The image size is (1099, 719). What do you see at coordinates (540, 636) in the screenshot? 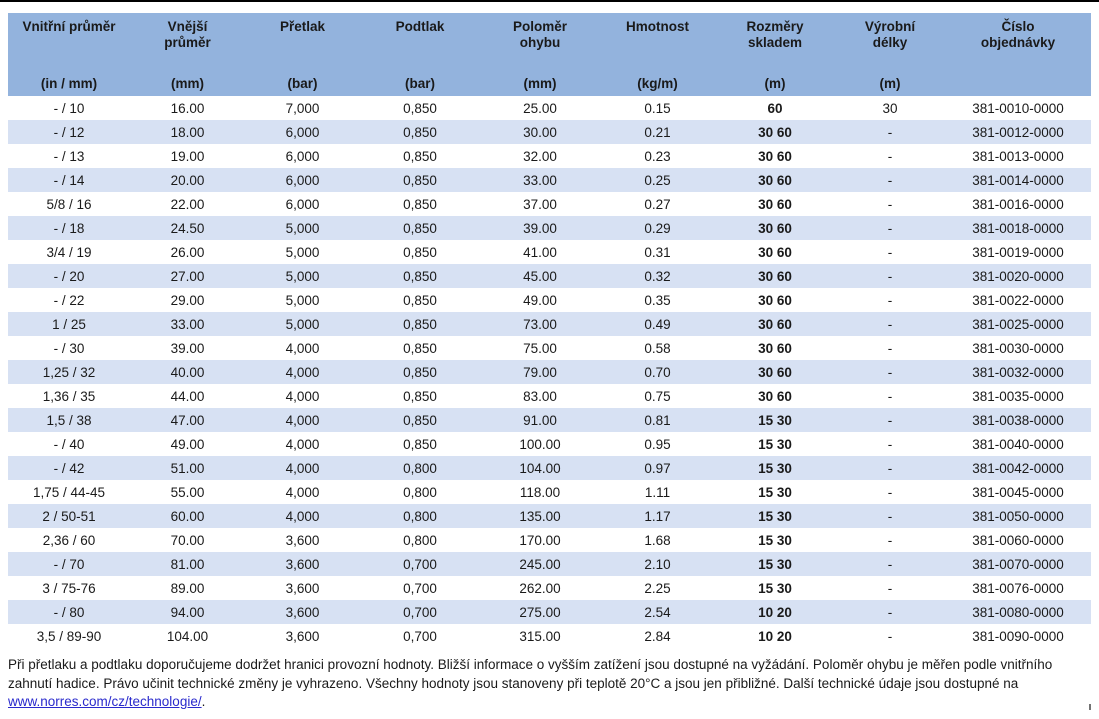
I see `table-cell: 315.00` at bounding box center [540, 636].